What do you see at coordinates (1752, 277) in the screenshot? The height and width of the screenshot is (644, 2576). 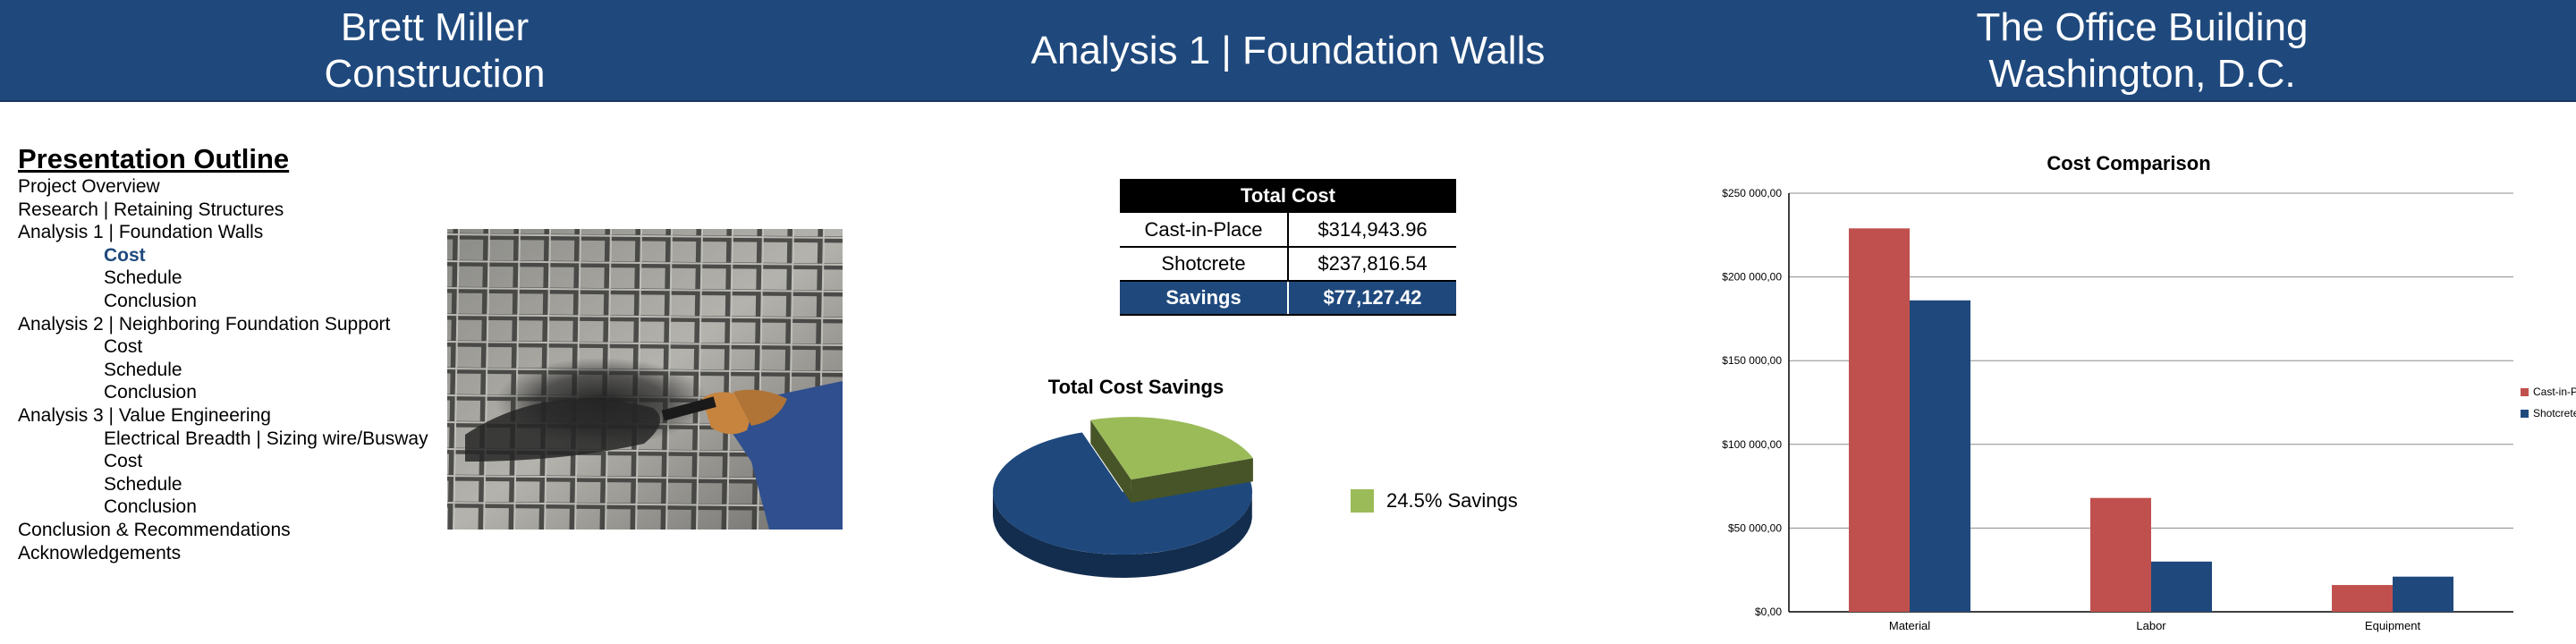 I see `y-tick-label: $200 000,00` at bounding box center [1752, 277].